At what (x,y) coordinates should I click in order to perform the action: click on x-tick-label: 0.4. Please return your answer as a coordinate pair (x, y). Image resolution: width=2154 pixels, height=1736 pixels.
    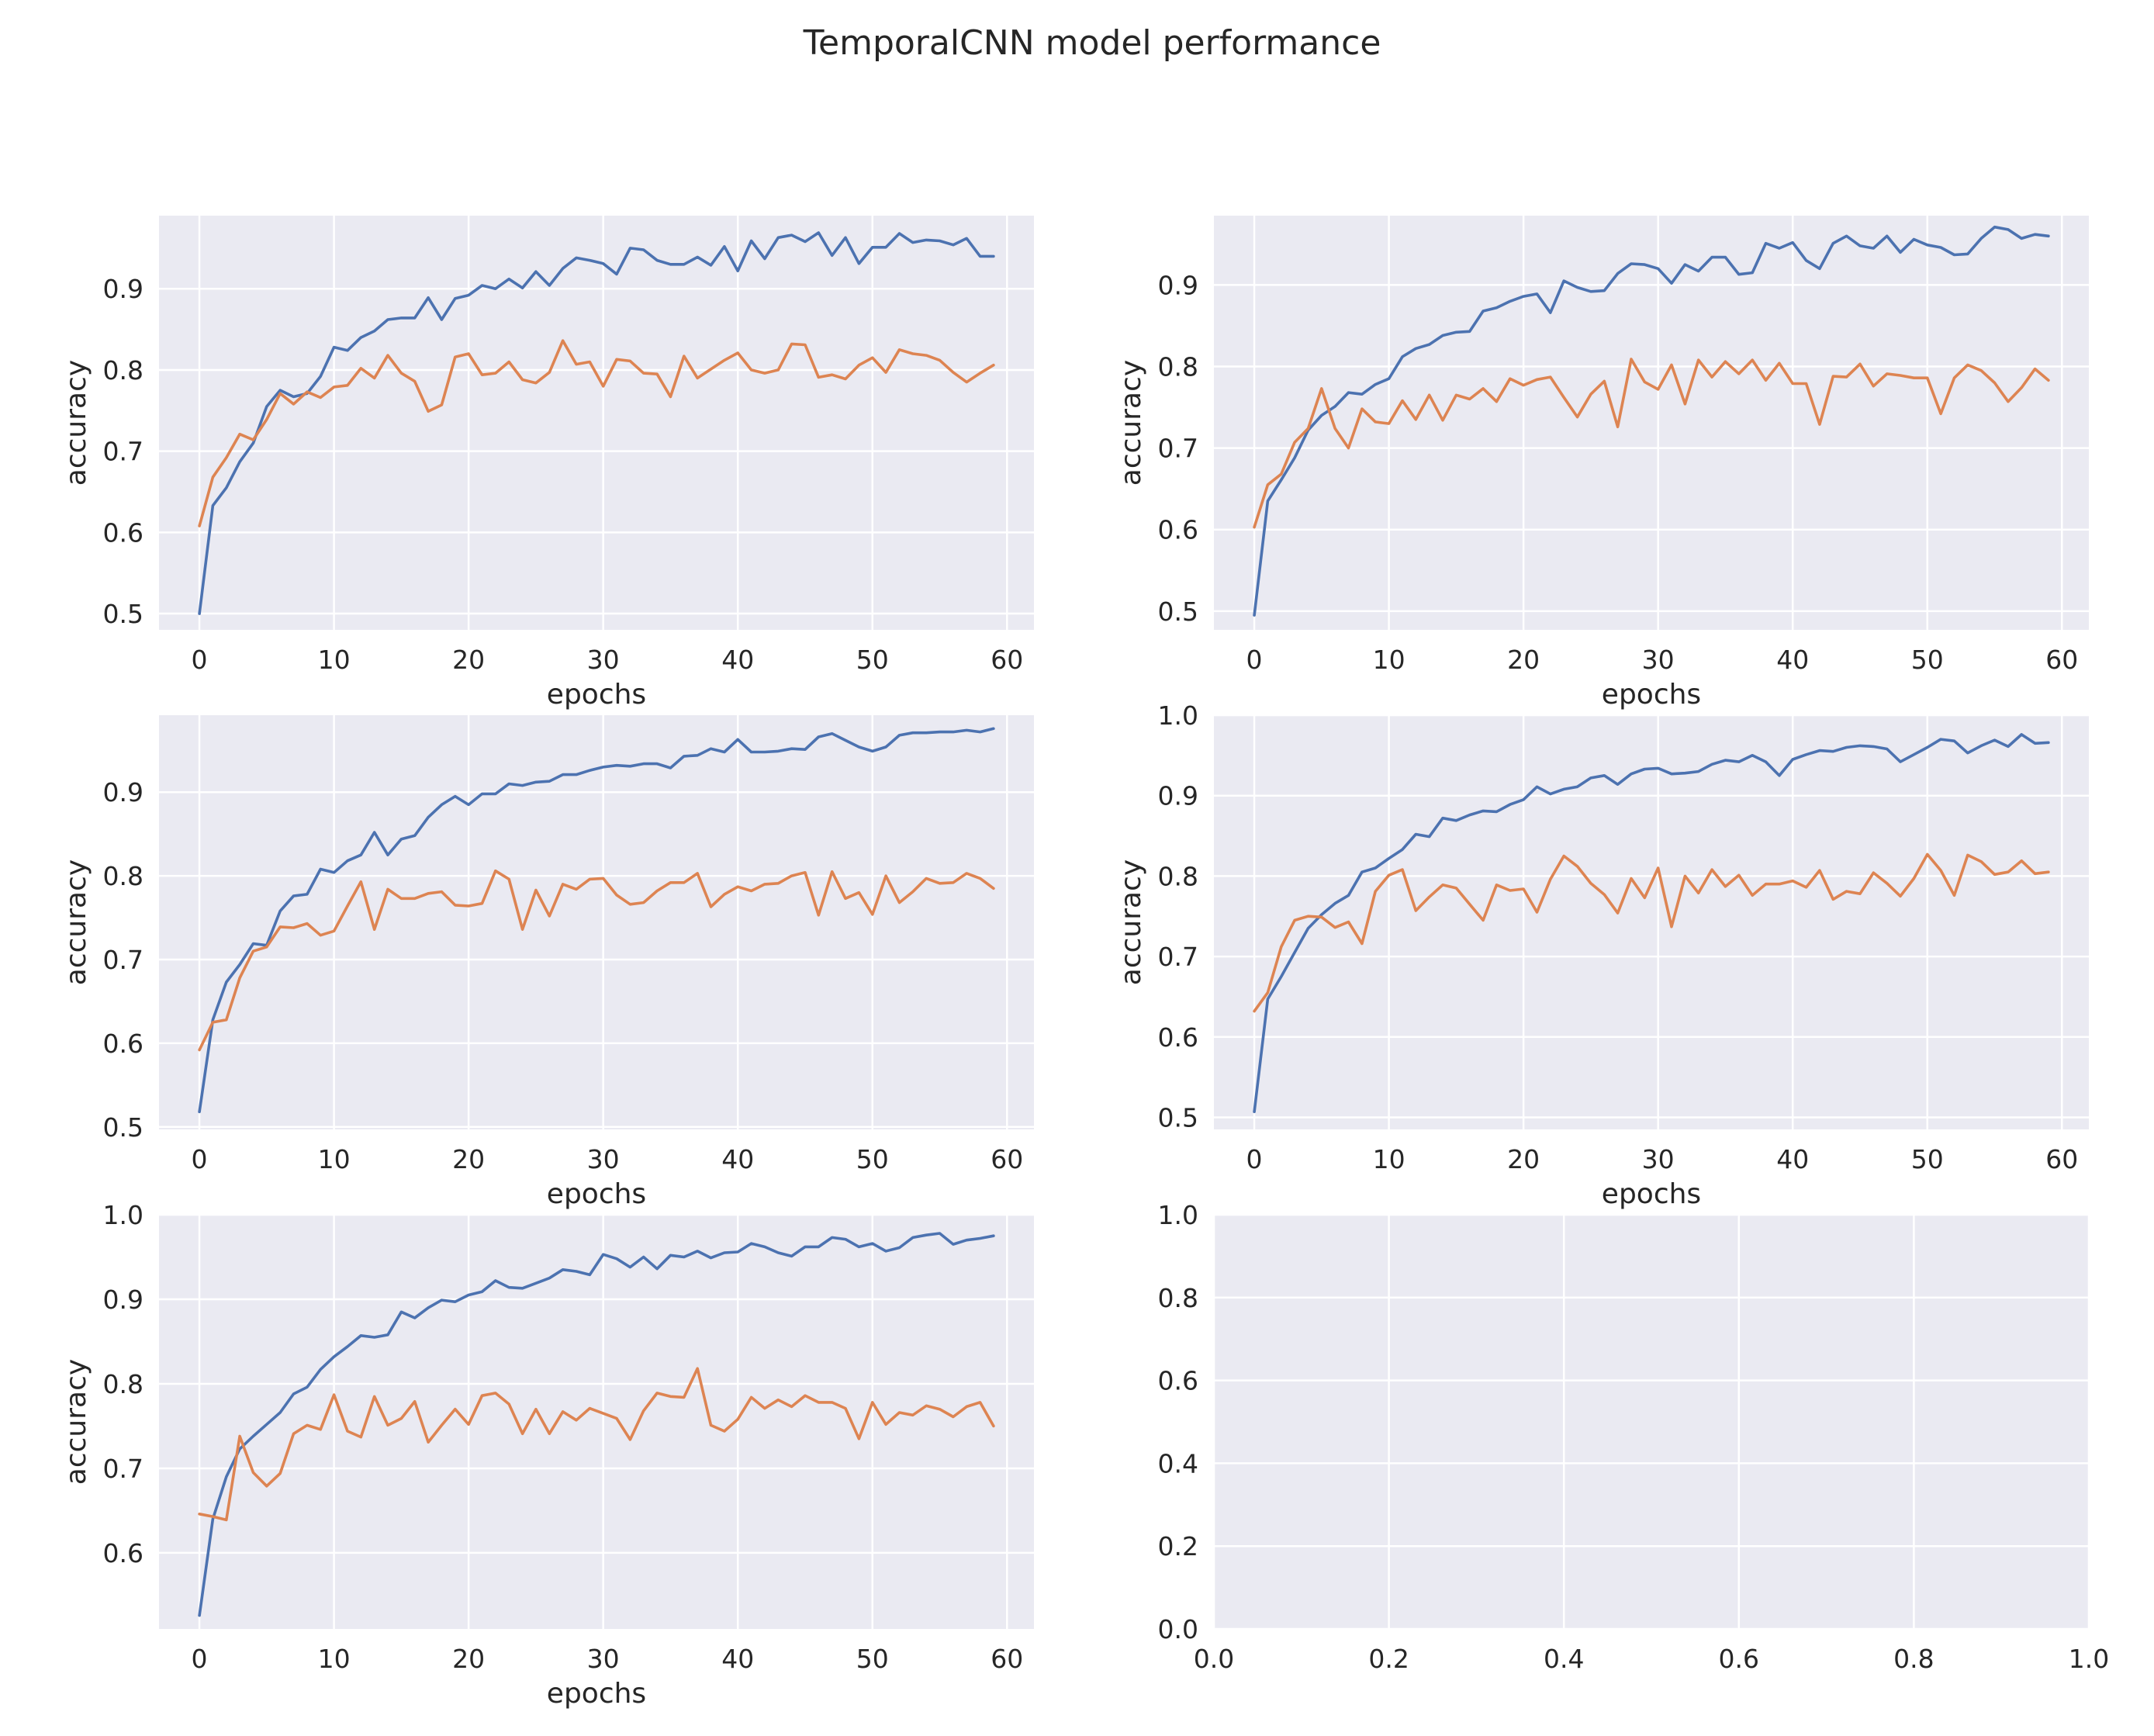
    Looking at the image, I should click on (1564, 1659).